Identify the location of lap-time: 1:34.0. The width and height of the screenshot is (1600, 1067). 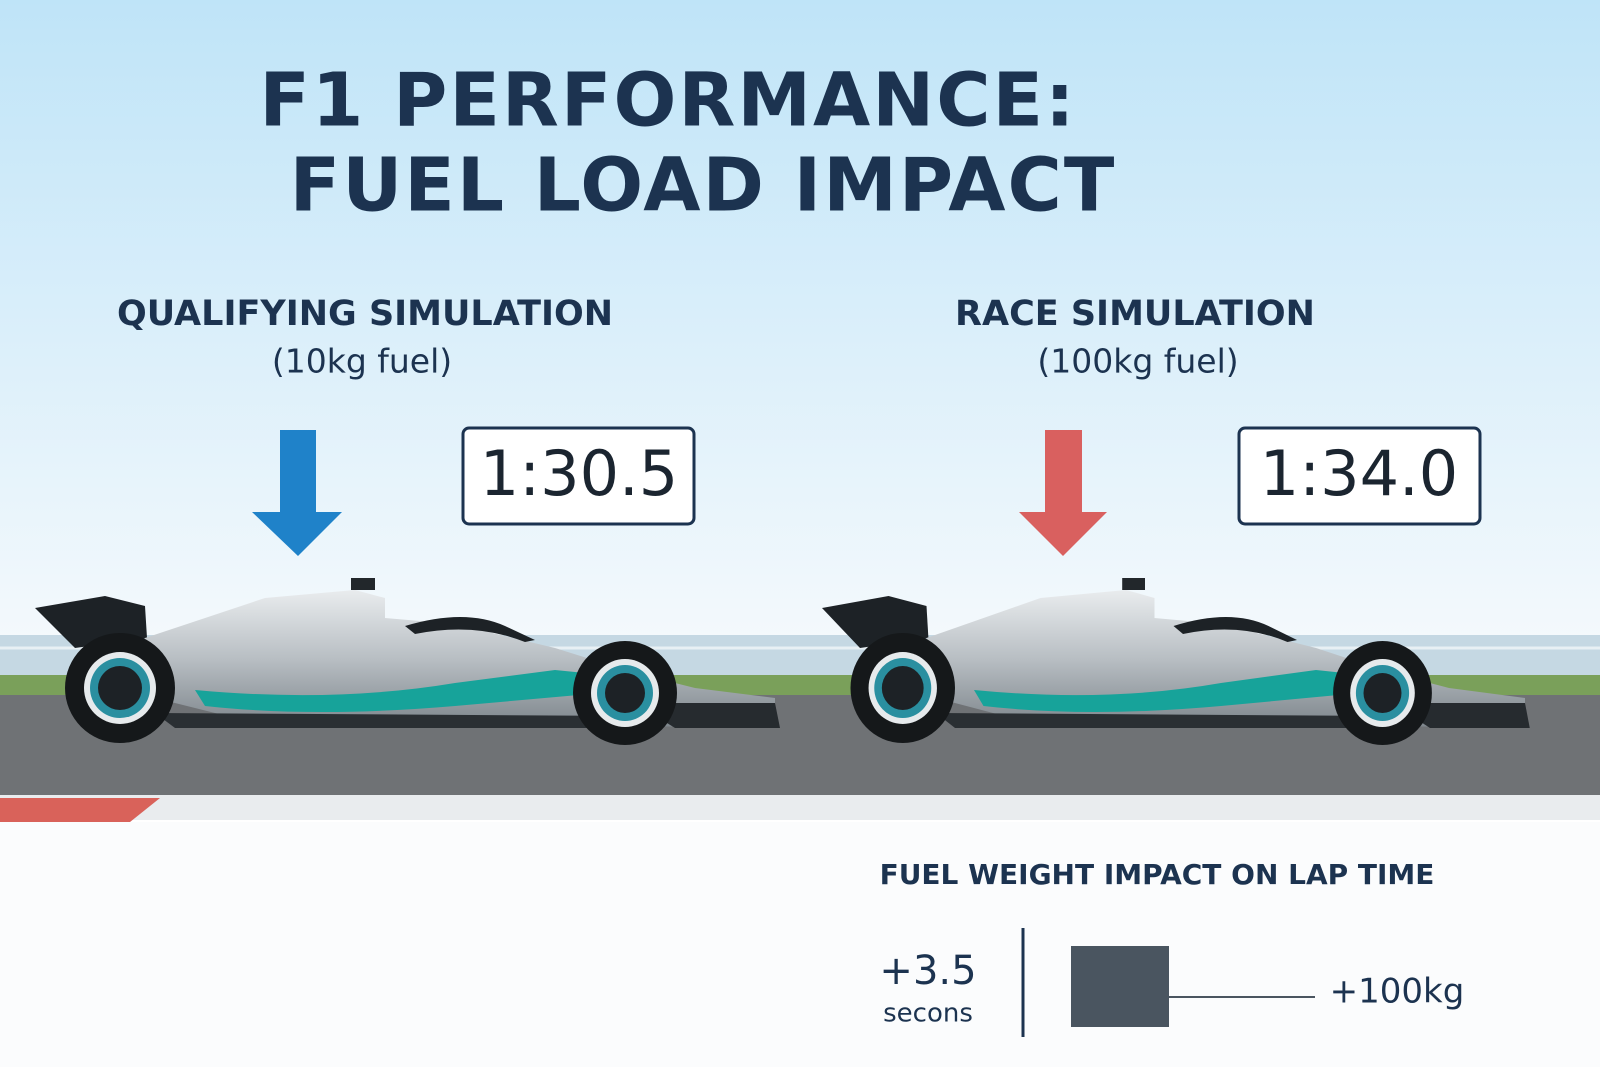
(1359, 473).